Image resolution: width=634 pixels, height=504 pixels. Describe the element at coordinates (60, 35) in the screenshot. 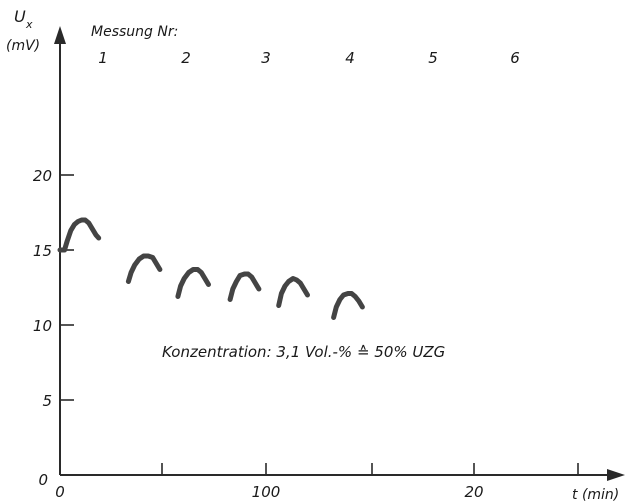

I see `y-axis-arrow` at that location.